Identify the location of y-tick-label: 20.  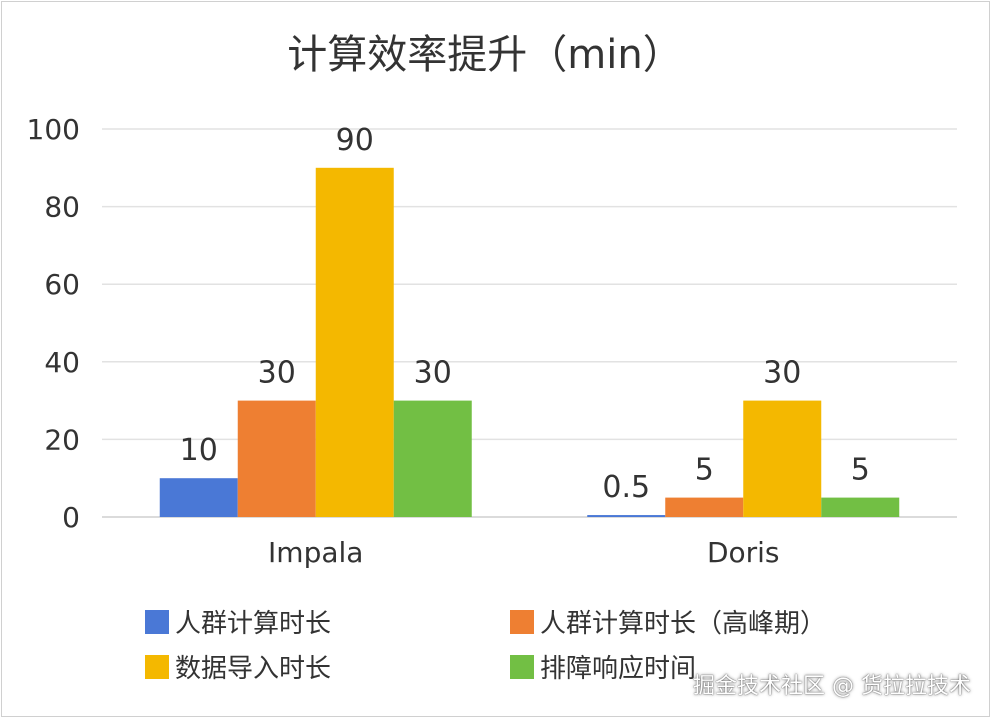
(62, 439).